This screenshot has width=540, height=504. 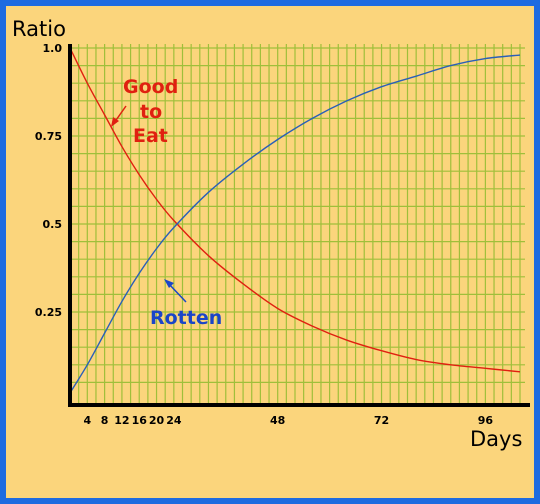 What do you see at coordinates (186, 318) in the screenshot?
I see `annotation-rotten-label: Rotten` at bounding box center [186, 318].